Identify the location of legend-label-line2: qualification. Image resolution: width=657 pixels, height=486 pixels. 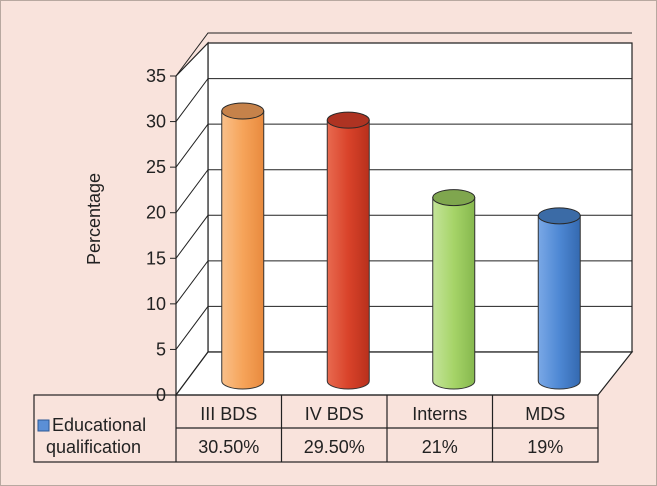
(93, 447).